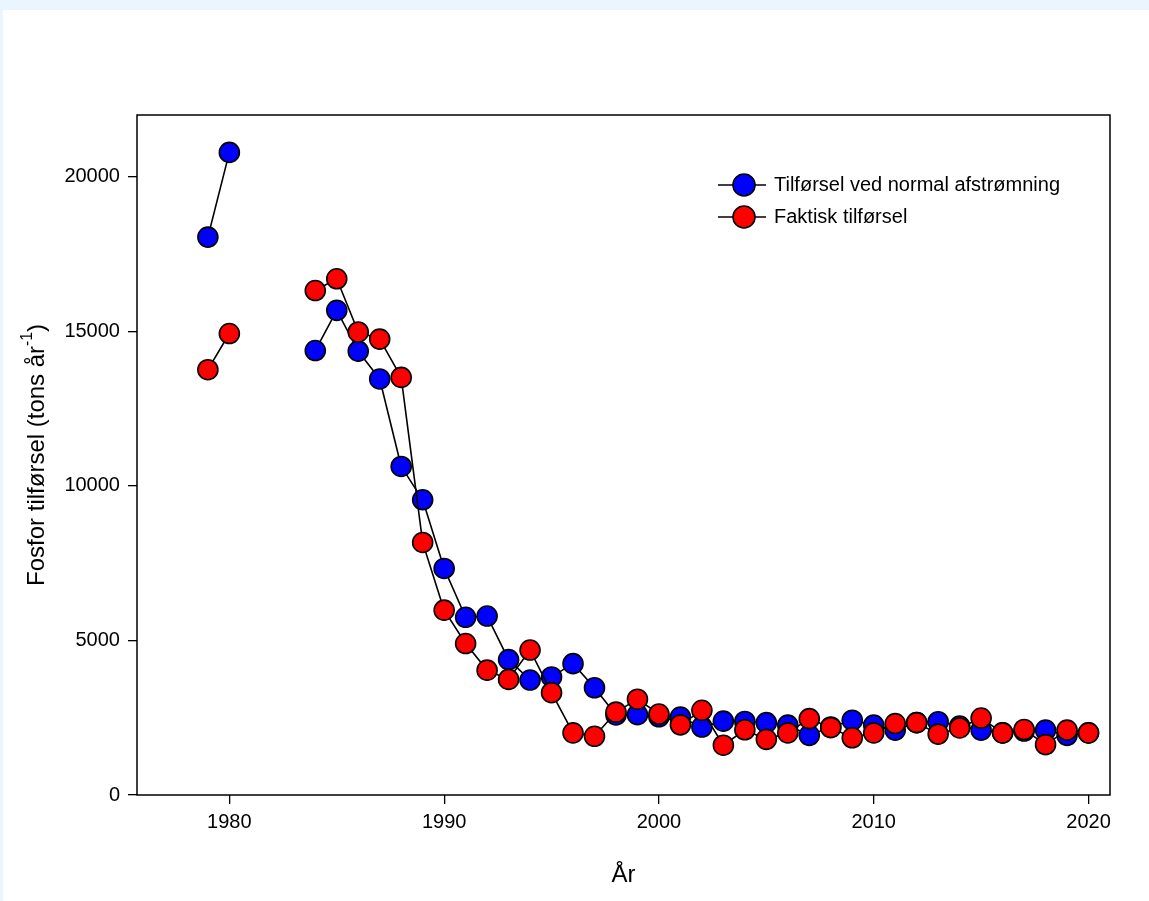 Image resolution: width=1149 pixels, height=901 pixels. I want to click on x-tick-label: 2010, so click(873, 820).